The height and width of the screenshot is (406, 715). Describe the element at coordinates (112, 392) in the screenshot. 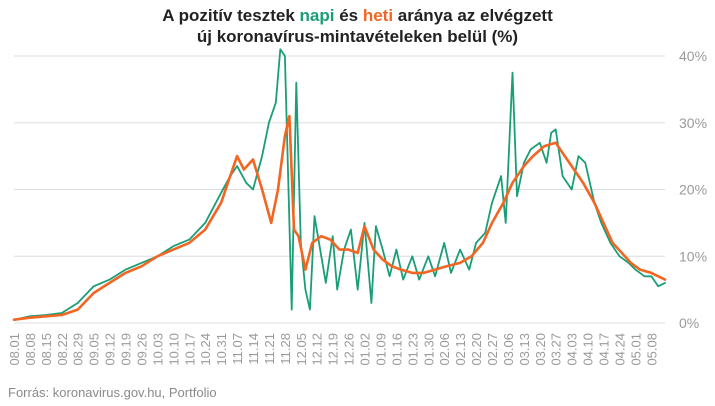

I see `source-note: Forrás: koronavirus.gov.hu, Portfolio` at that location.